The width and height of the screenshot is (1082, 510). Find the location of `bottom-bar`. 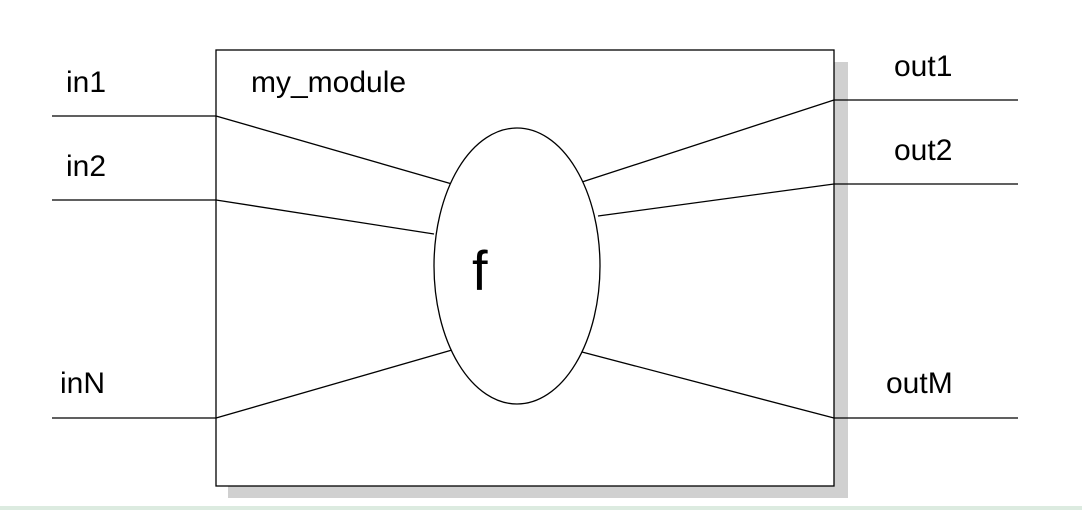

bottom-bar is located at coordinates (541, 508).